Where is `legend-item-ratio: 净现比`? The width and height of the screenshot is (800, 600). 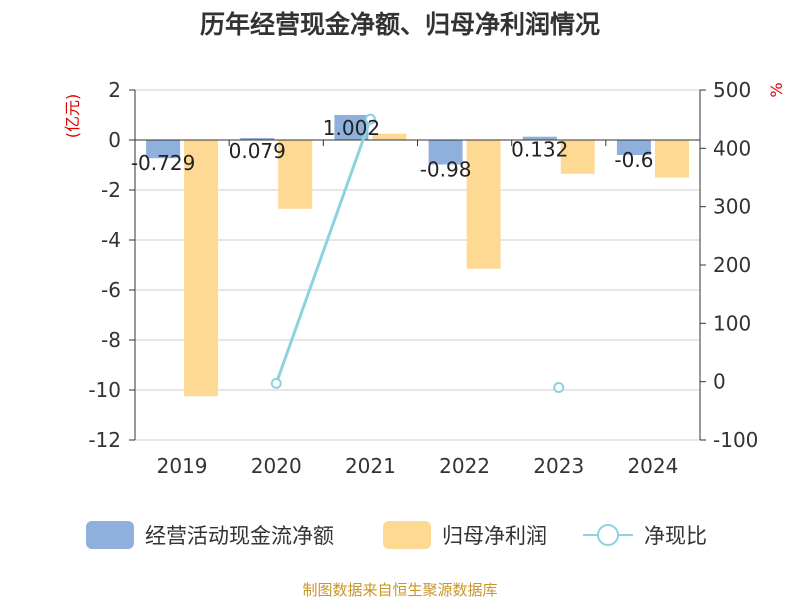 legend-item-ratio: 净现比 is located at coordinates (645, 536).